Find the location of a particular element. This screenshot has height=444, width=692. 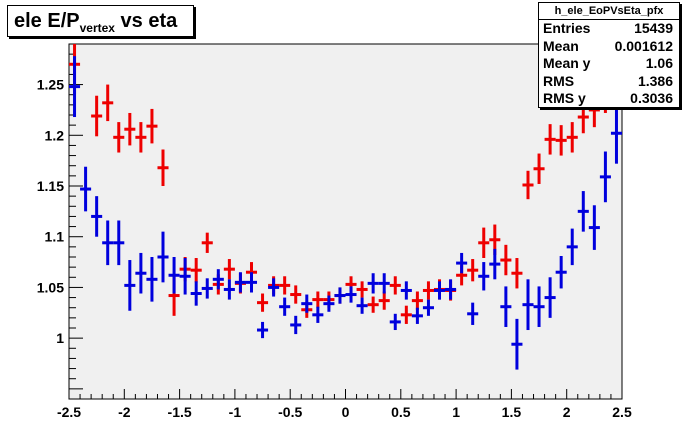

stats-row-rms: RMS 1.386 is located at coordinates (609, 82).